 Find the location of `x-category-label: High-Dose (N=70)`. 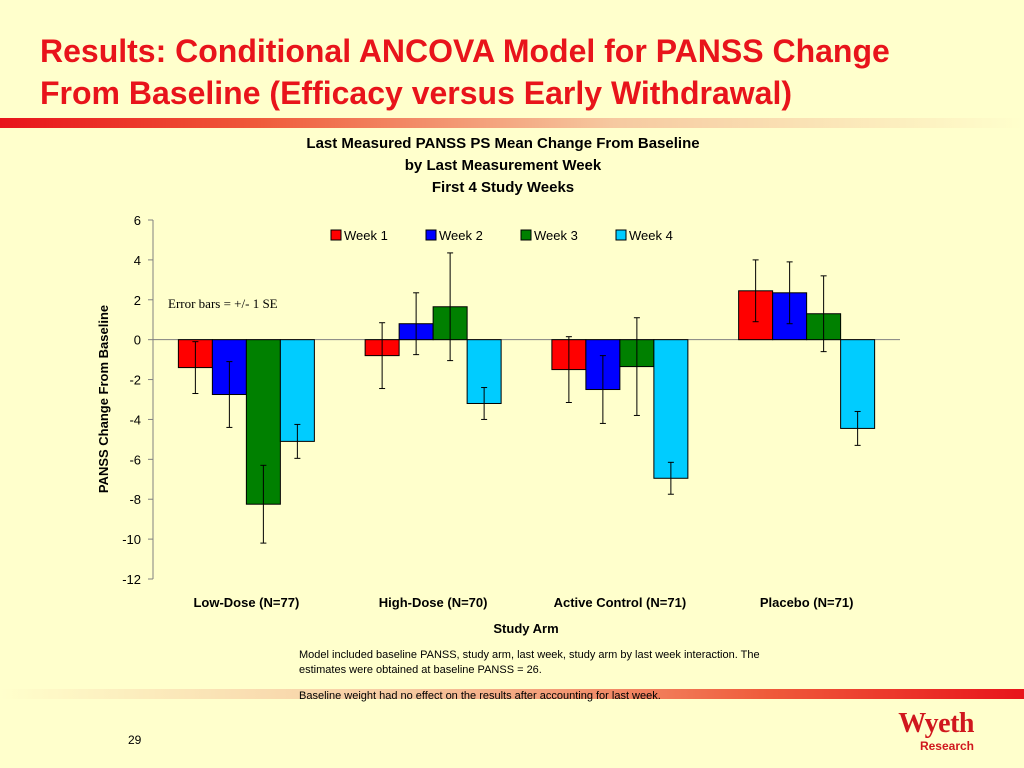

x-category-label: High-Dose (N=70) is located at coordinates (433, 602).